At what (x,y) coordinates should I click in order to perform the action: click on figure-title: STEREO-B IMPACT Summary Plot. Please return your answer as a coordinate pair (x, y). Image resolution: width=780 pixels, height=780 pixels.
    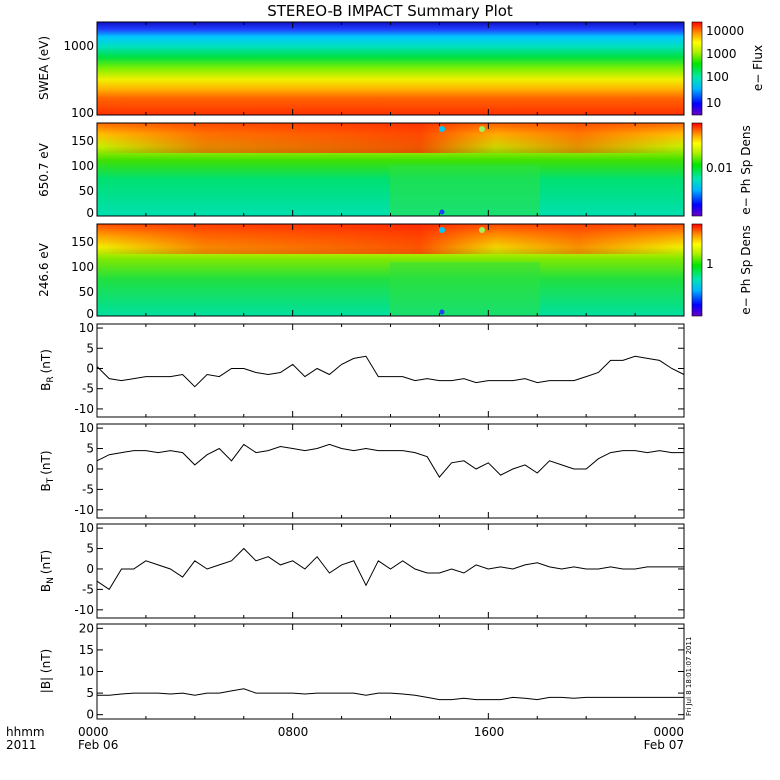
    Looking at the image, I should click on (390, 11).